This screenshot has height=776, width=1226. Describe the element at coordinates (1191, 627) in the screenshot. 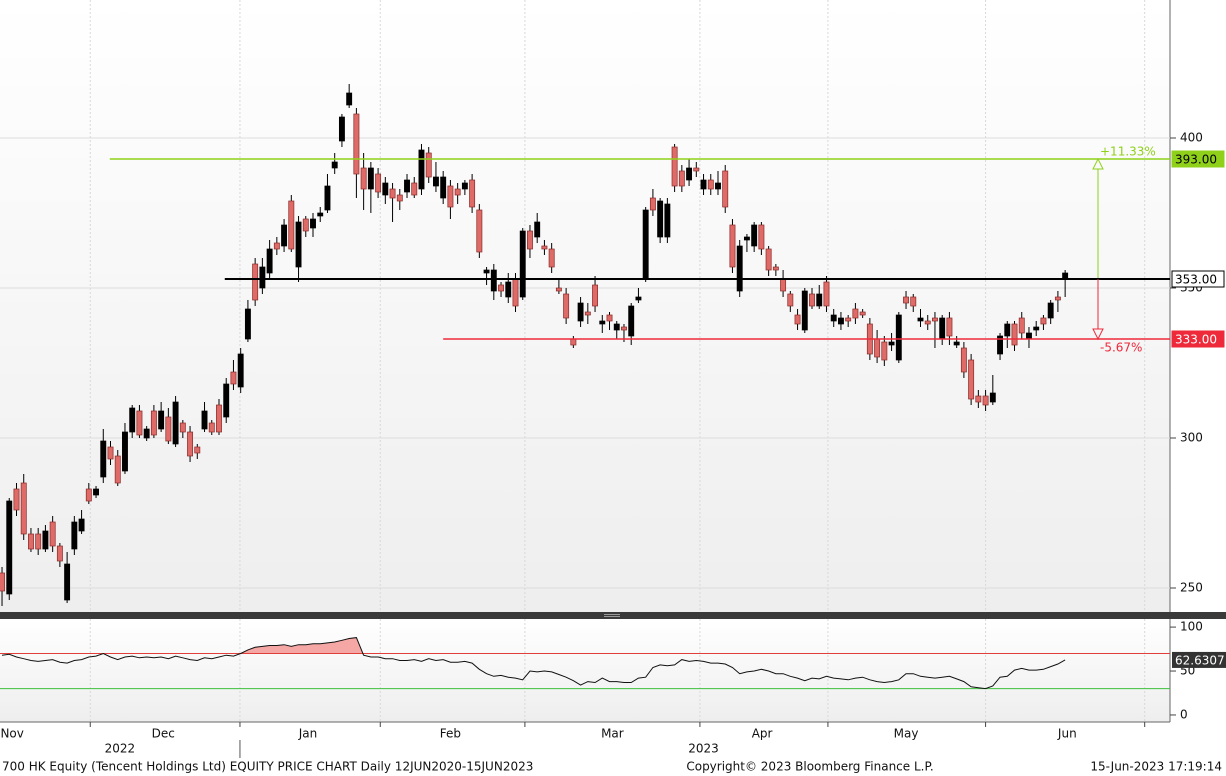

I see `y-tick-label: 100` at that location.